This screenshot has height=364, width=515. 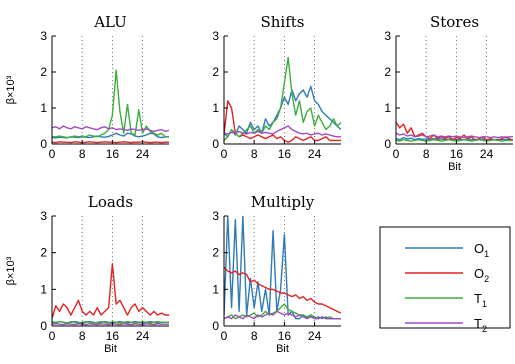 What do you see at coordinates (445, 277) in the screenshot?
I see `legend-box` at bounding box center [445, 277].